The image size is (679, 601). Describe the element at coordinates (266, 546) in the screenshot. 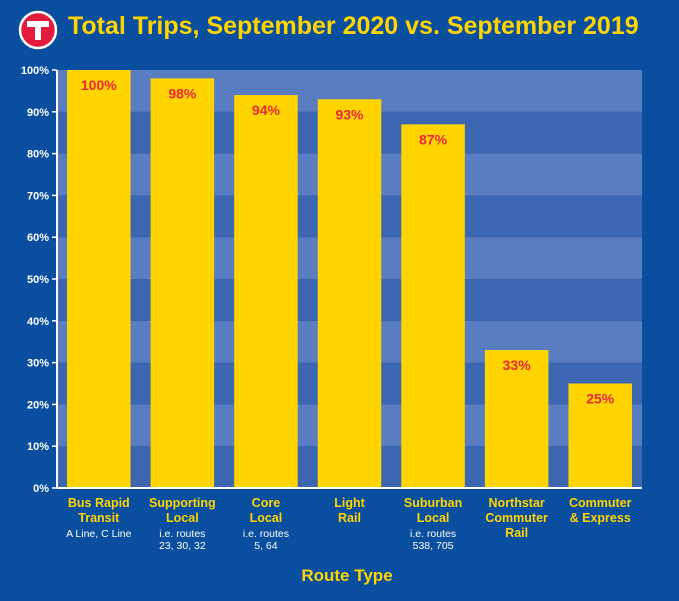

I see `x-category-sublabel: 5, 64` at that location.